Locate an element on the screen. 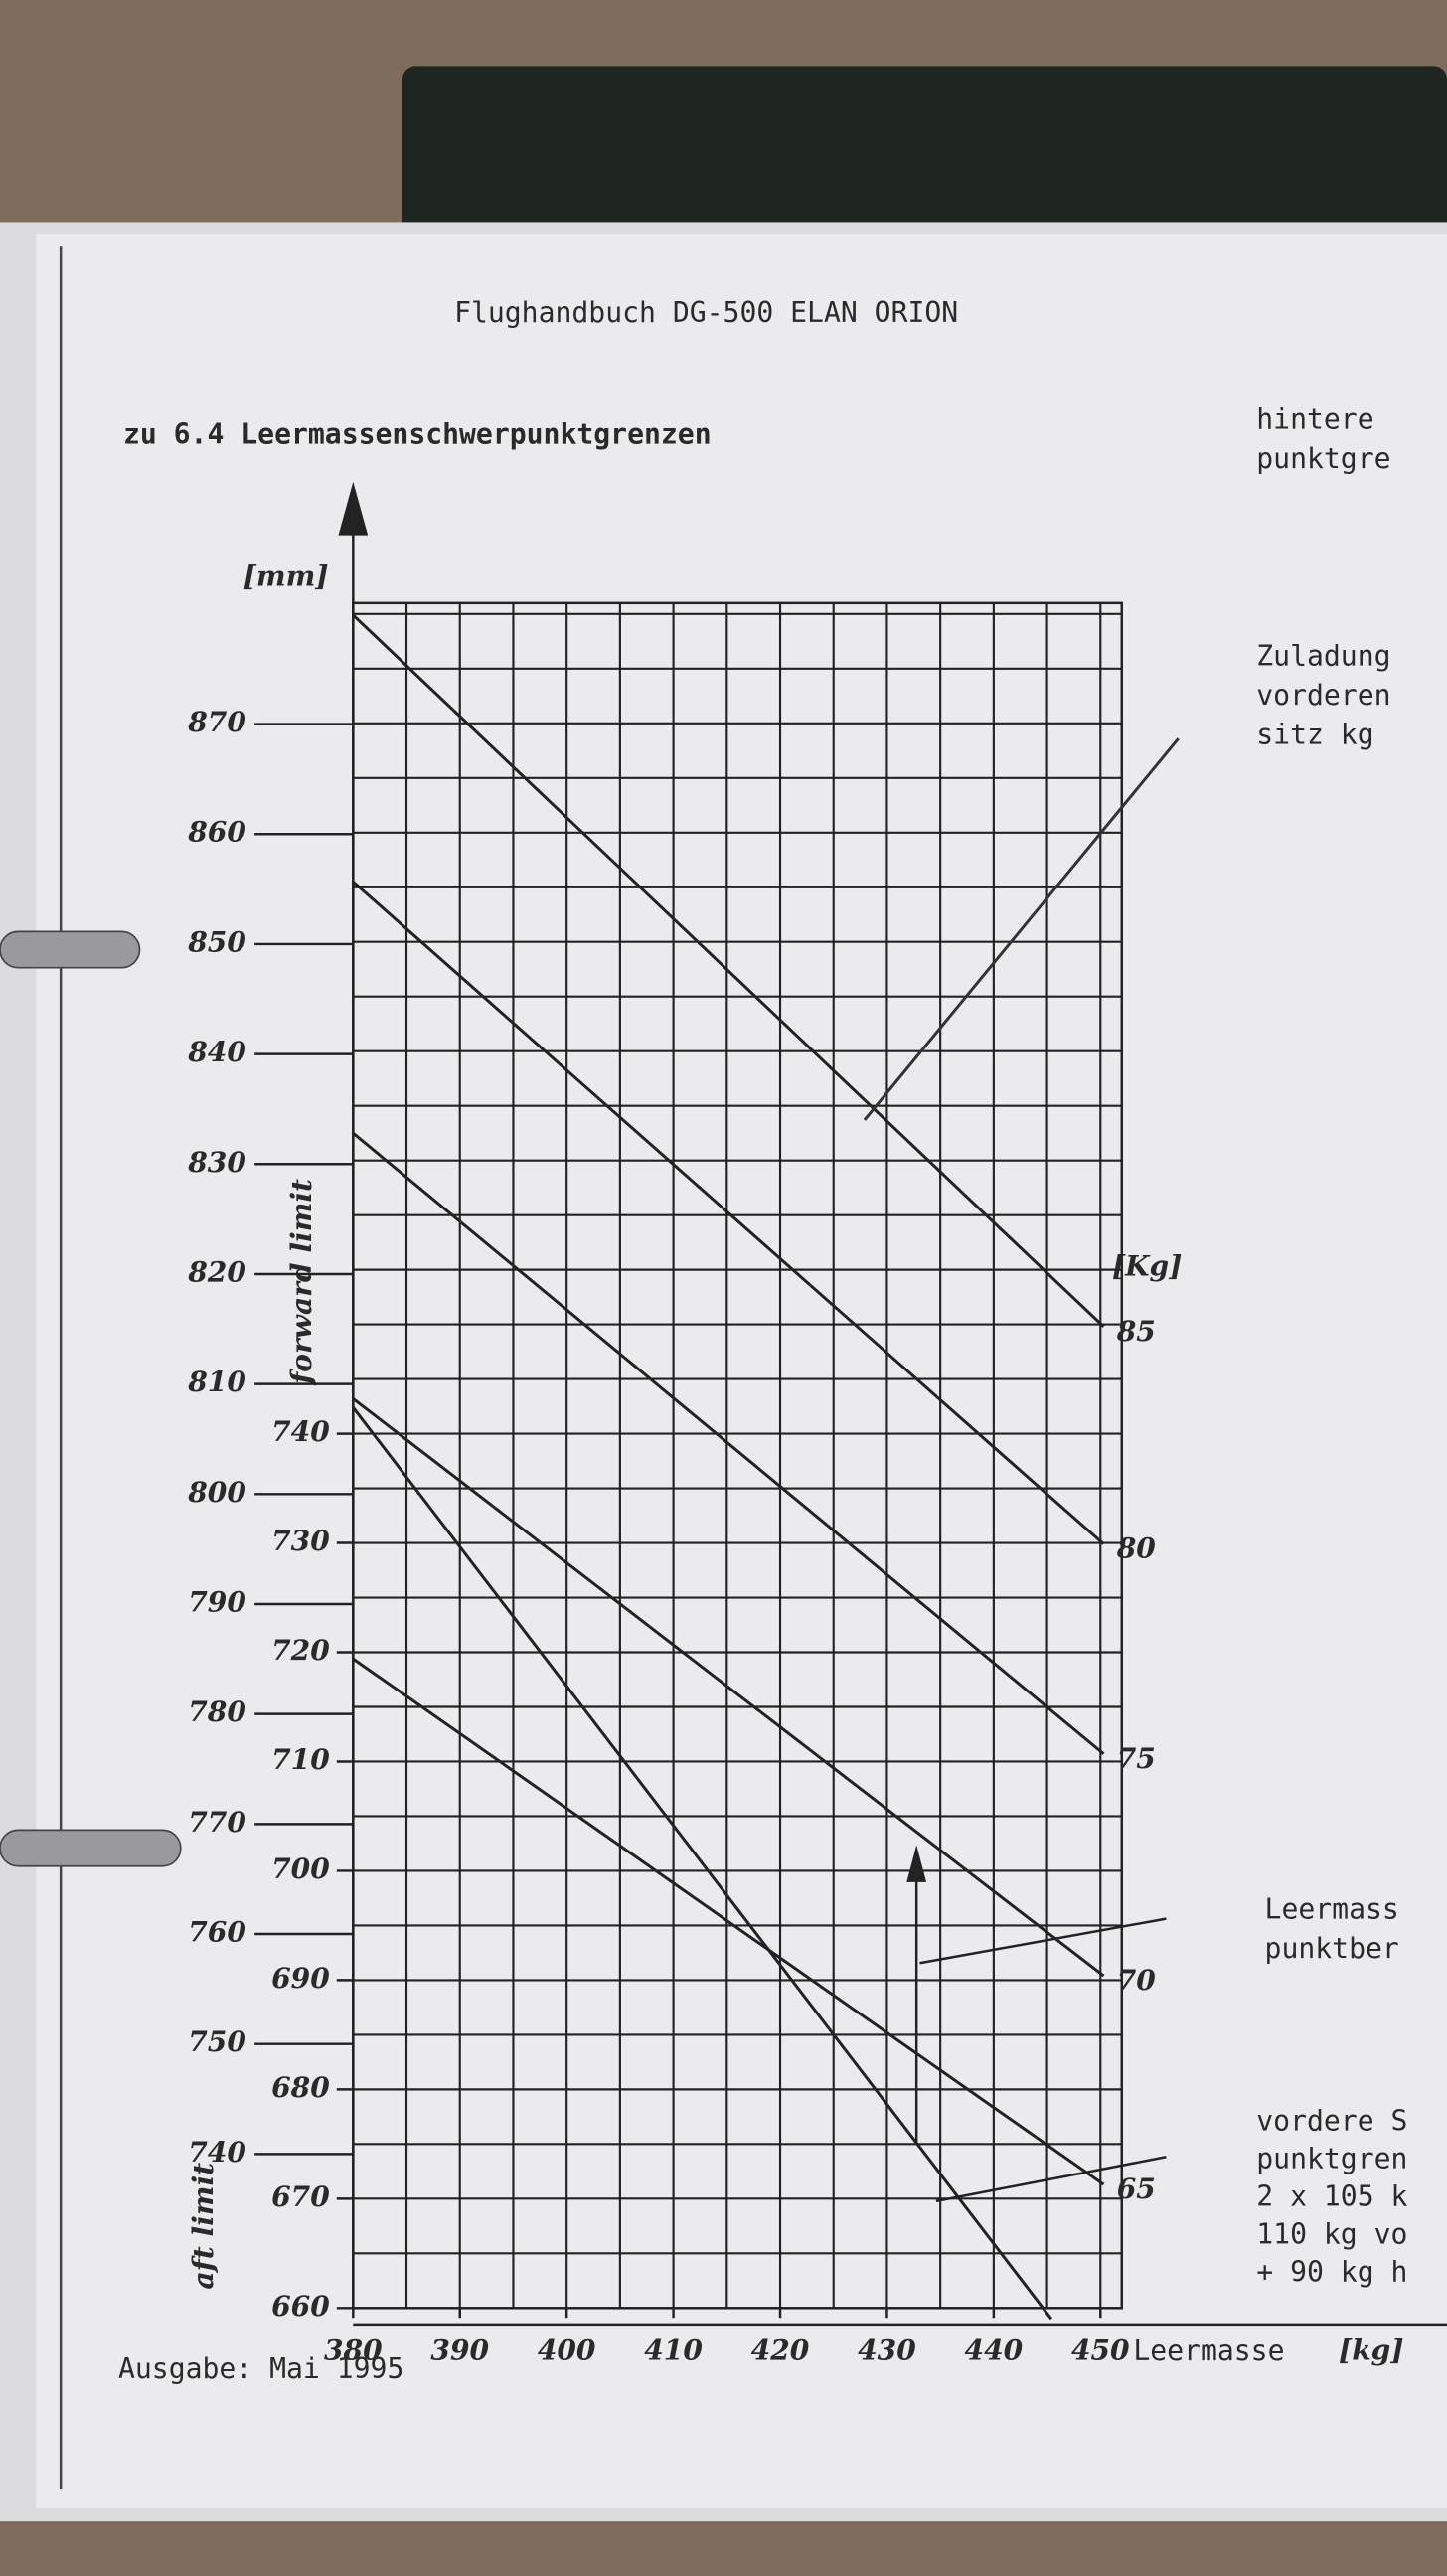  y2-tick-label: 860 is located at coordinates (217, 832).